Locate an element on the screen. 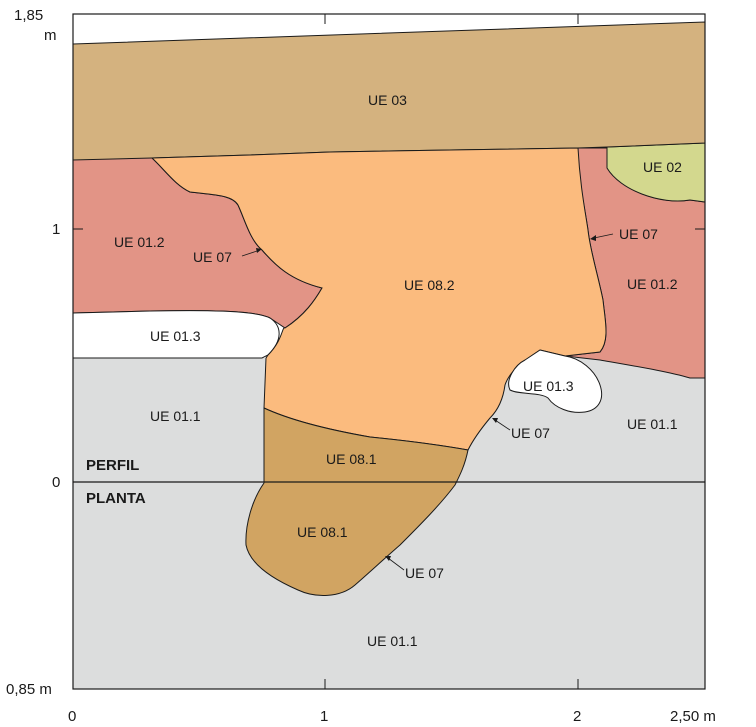 This screenshot has width=756, height=727. ue-01-3-right-area is located at coordinates (555, 381).